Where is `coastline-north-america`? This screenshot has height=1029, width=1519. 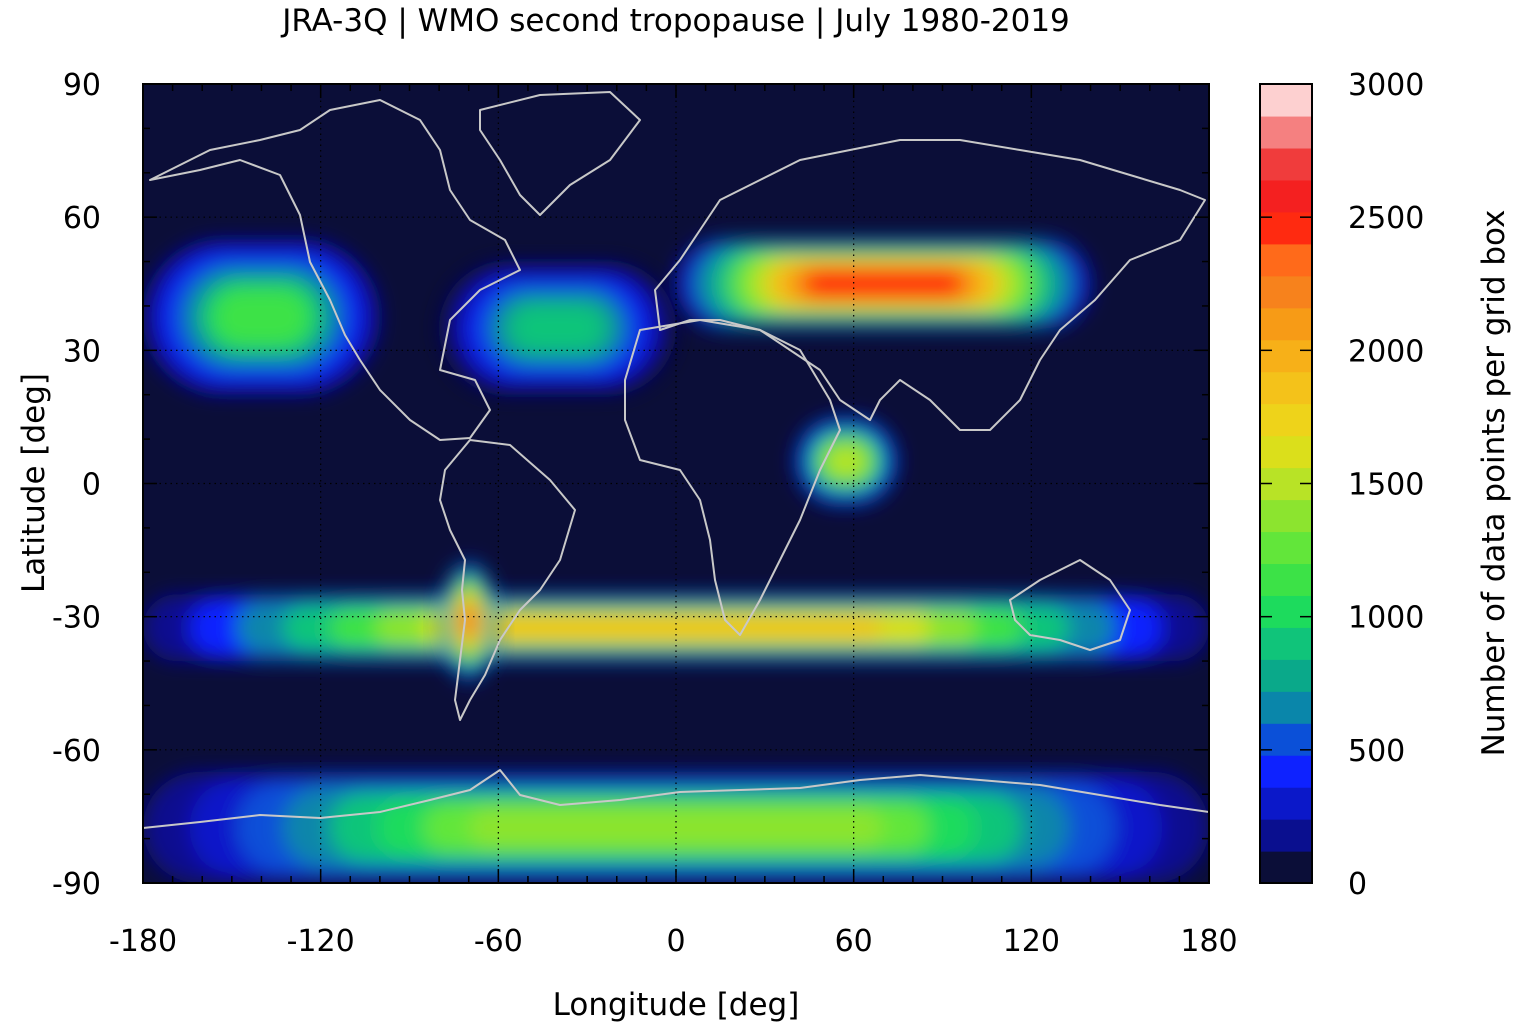
coastline-north-america is located at coordinates (335, 270).